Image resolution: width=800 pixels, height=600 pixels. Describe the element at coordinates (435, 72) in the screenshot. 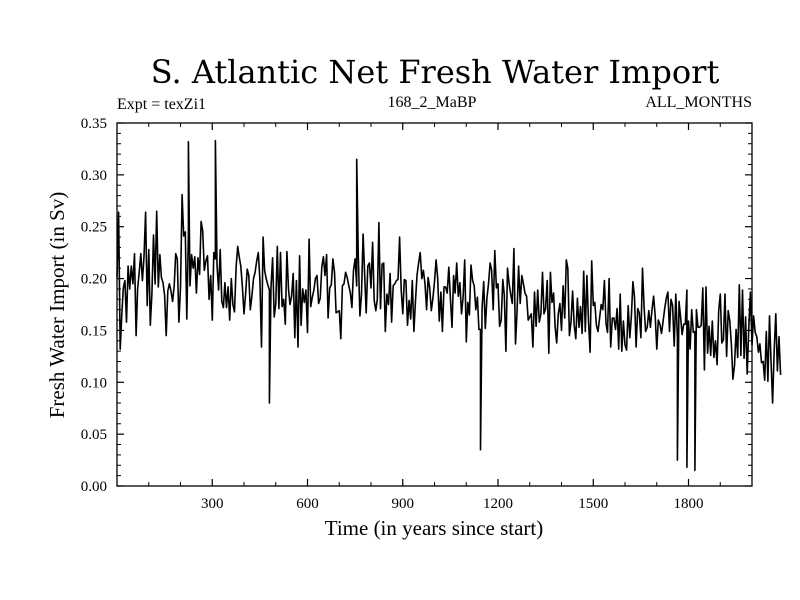

I see `chart-title: S. Atlantic Net Fresh Water Import` at that location.